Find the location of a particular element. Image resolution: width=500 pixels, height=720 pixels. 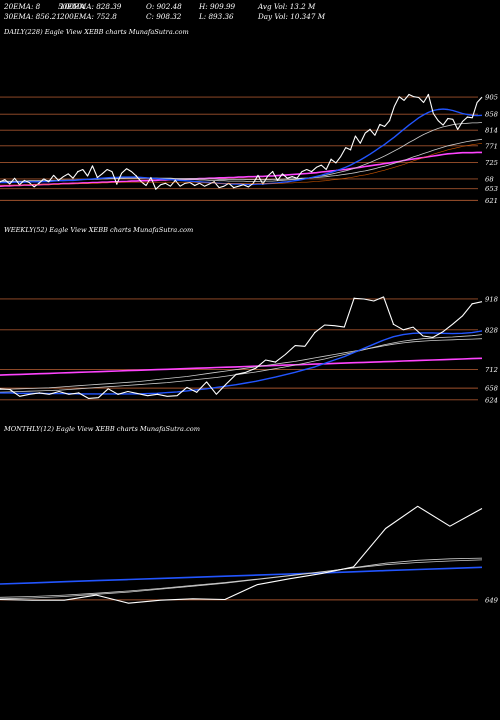

chart-monthly: 649 is located at coordinates (249, 554).